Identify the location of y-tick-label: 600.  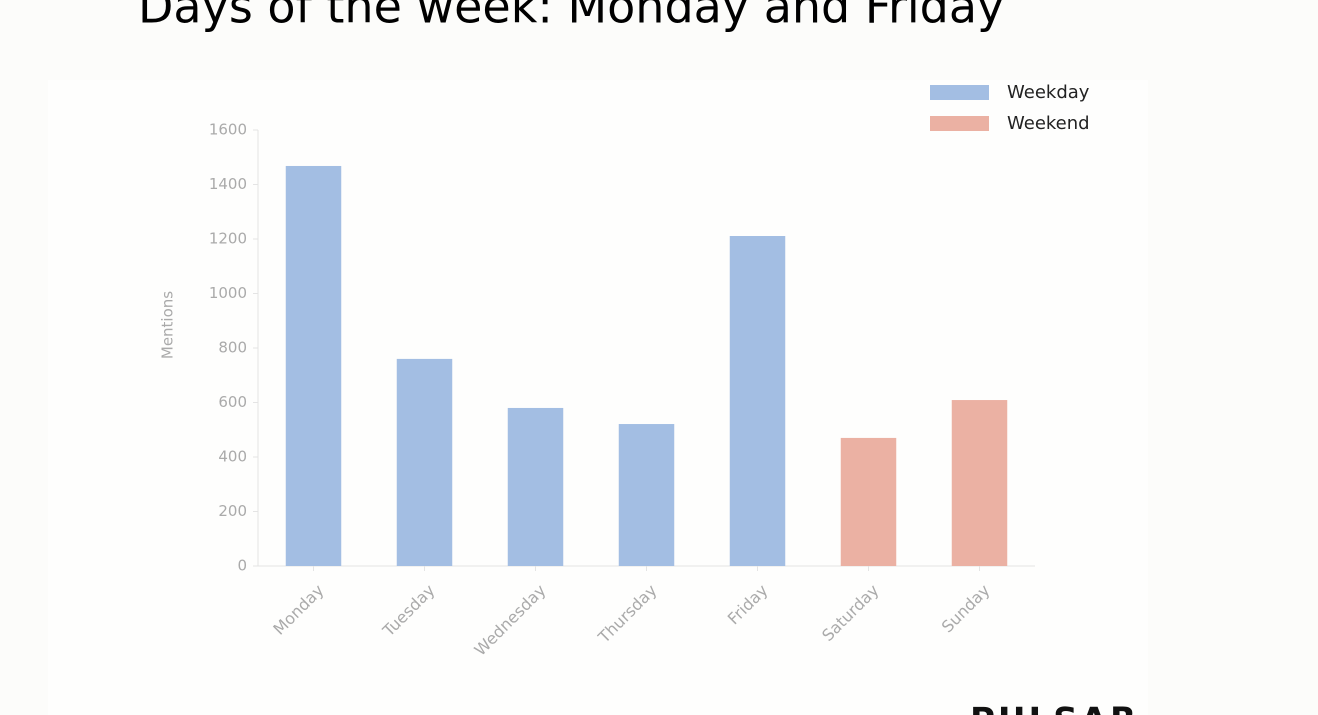
(232, 402).